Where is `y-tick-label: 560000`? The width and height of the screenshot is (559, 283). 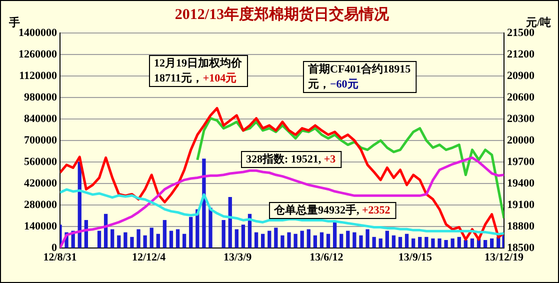 y-tick-label: 560000 is located at coordinates (41, 162).